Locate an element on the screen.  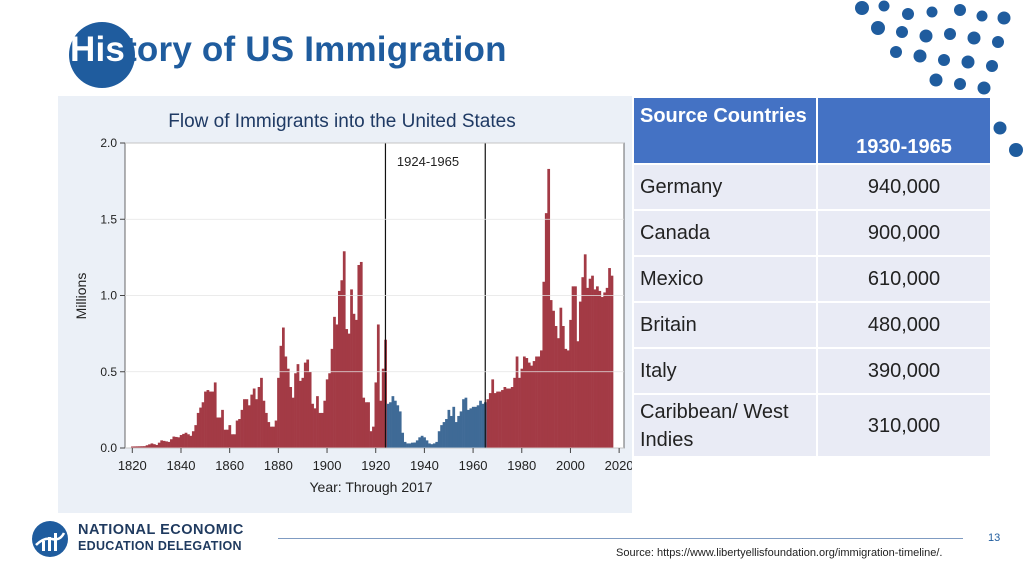
slide-title-part1: His is located at coordinates (98, 49).